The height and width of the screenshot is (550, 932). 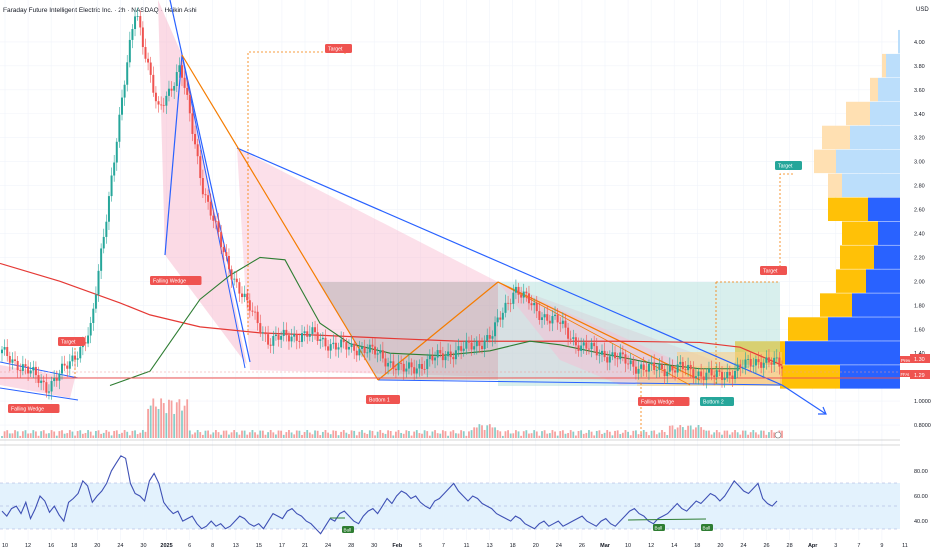 What do you see at coordinates (674, 546) in the screenshot?
I see `time-tick-label: 14` at bounding box center [674, 546].